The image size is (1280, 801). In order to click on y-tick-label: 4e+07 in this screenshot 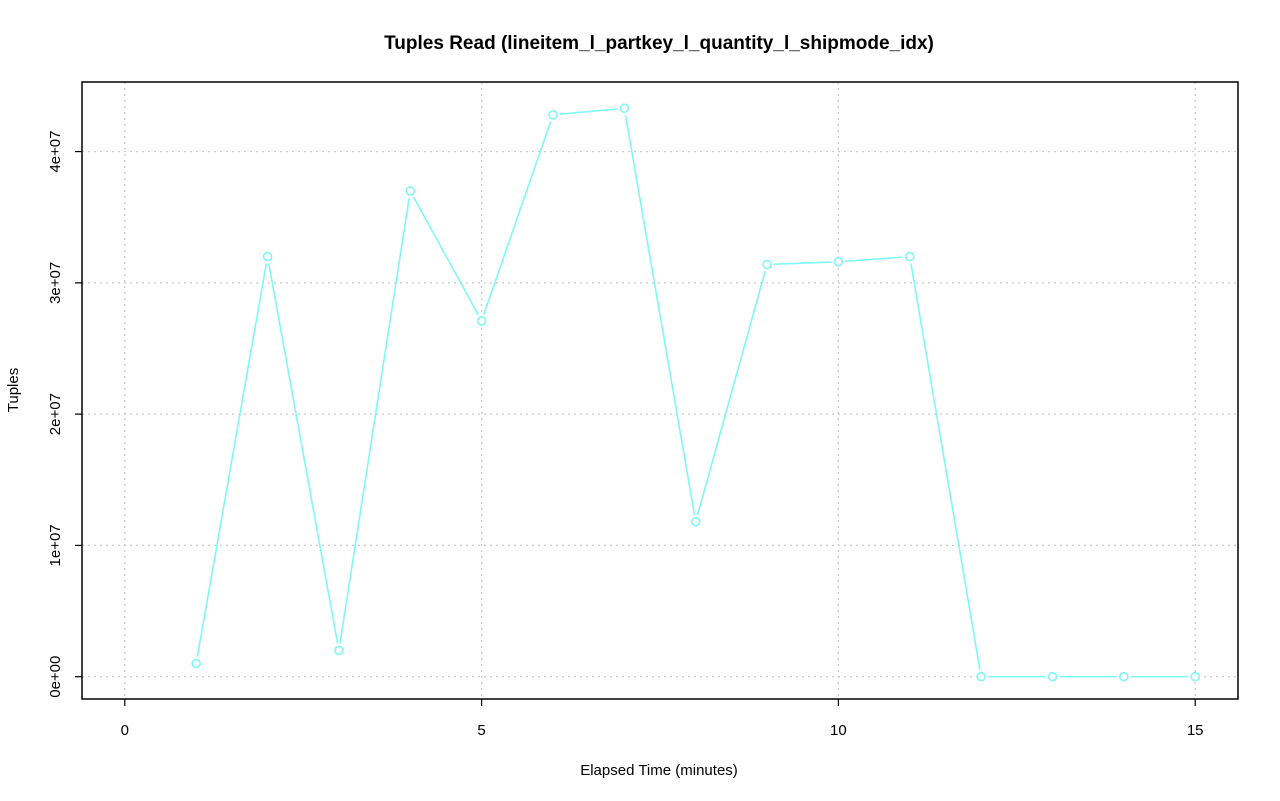, I will do `click(55, 152)`.